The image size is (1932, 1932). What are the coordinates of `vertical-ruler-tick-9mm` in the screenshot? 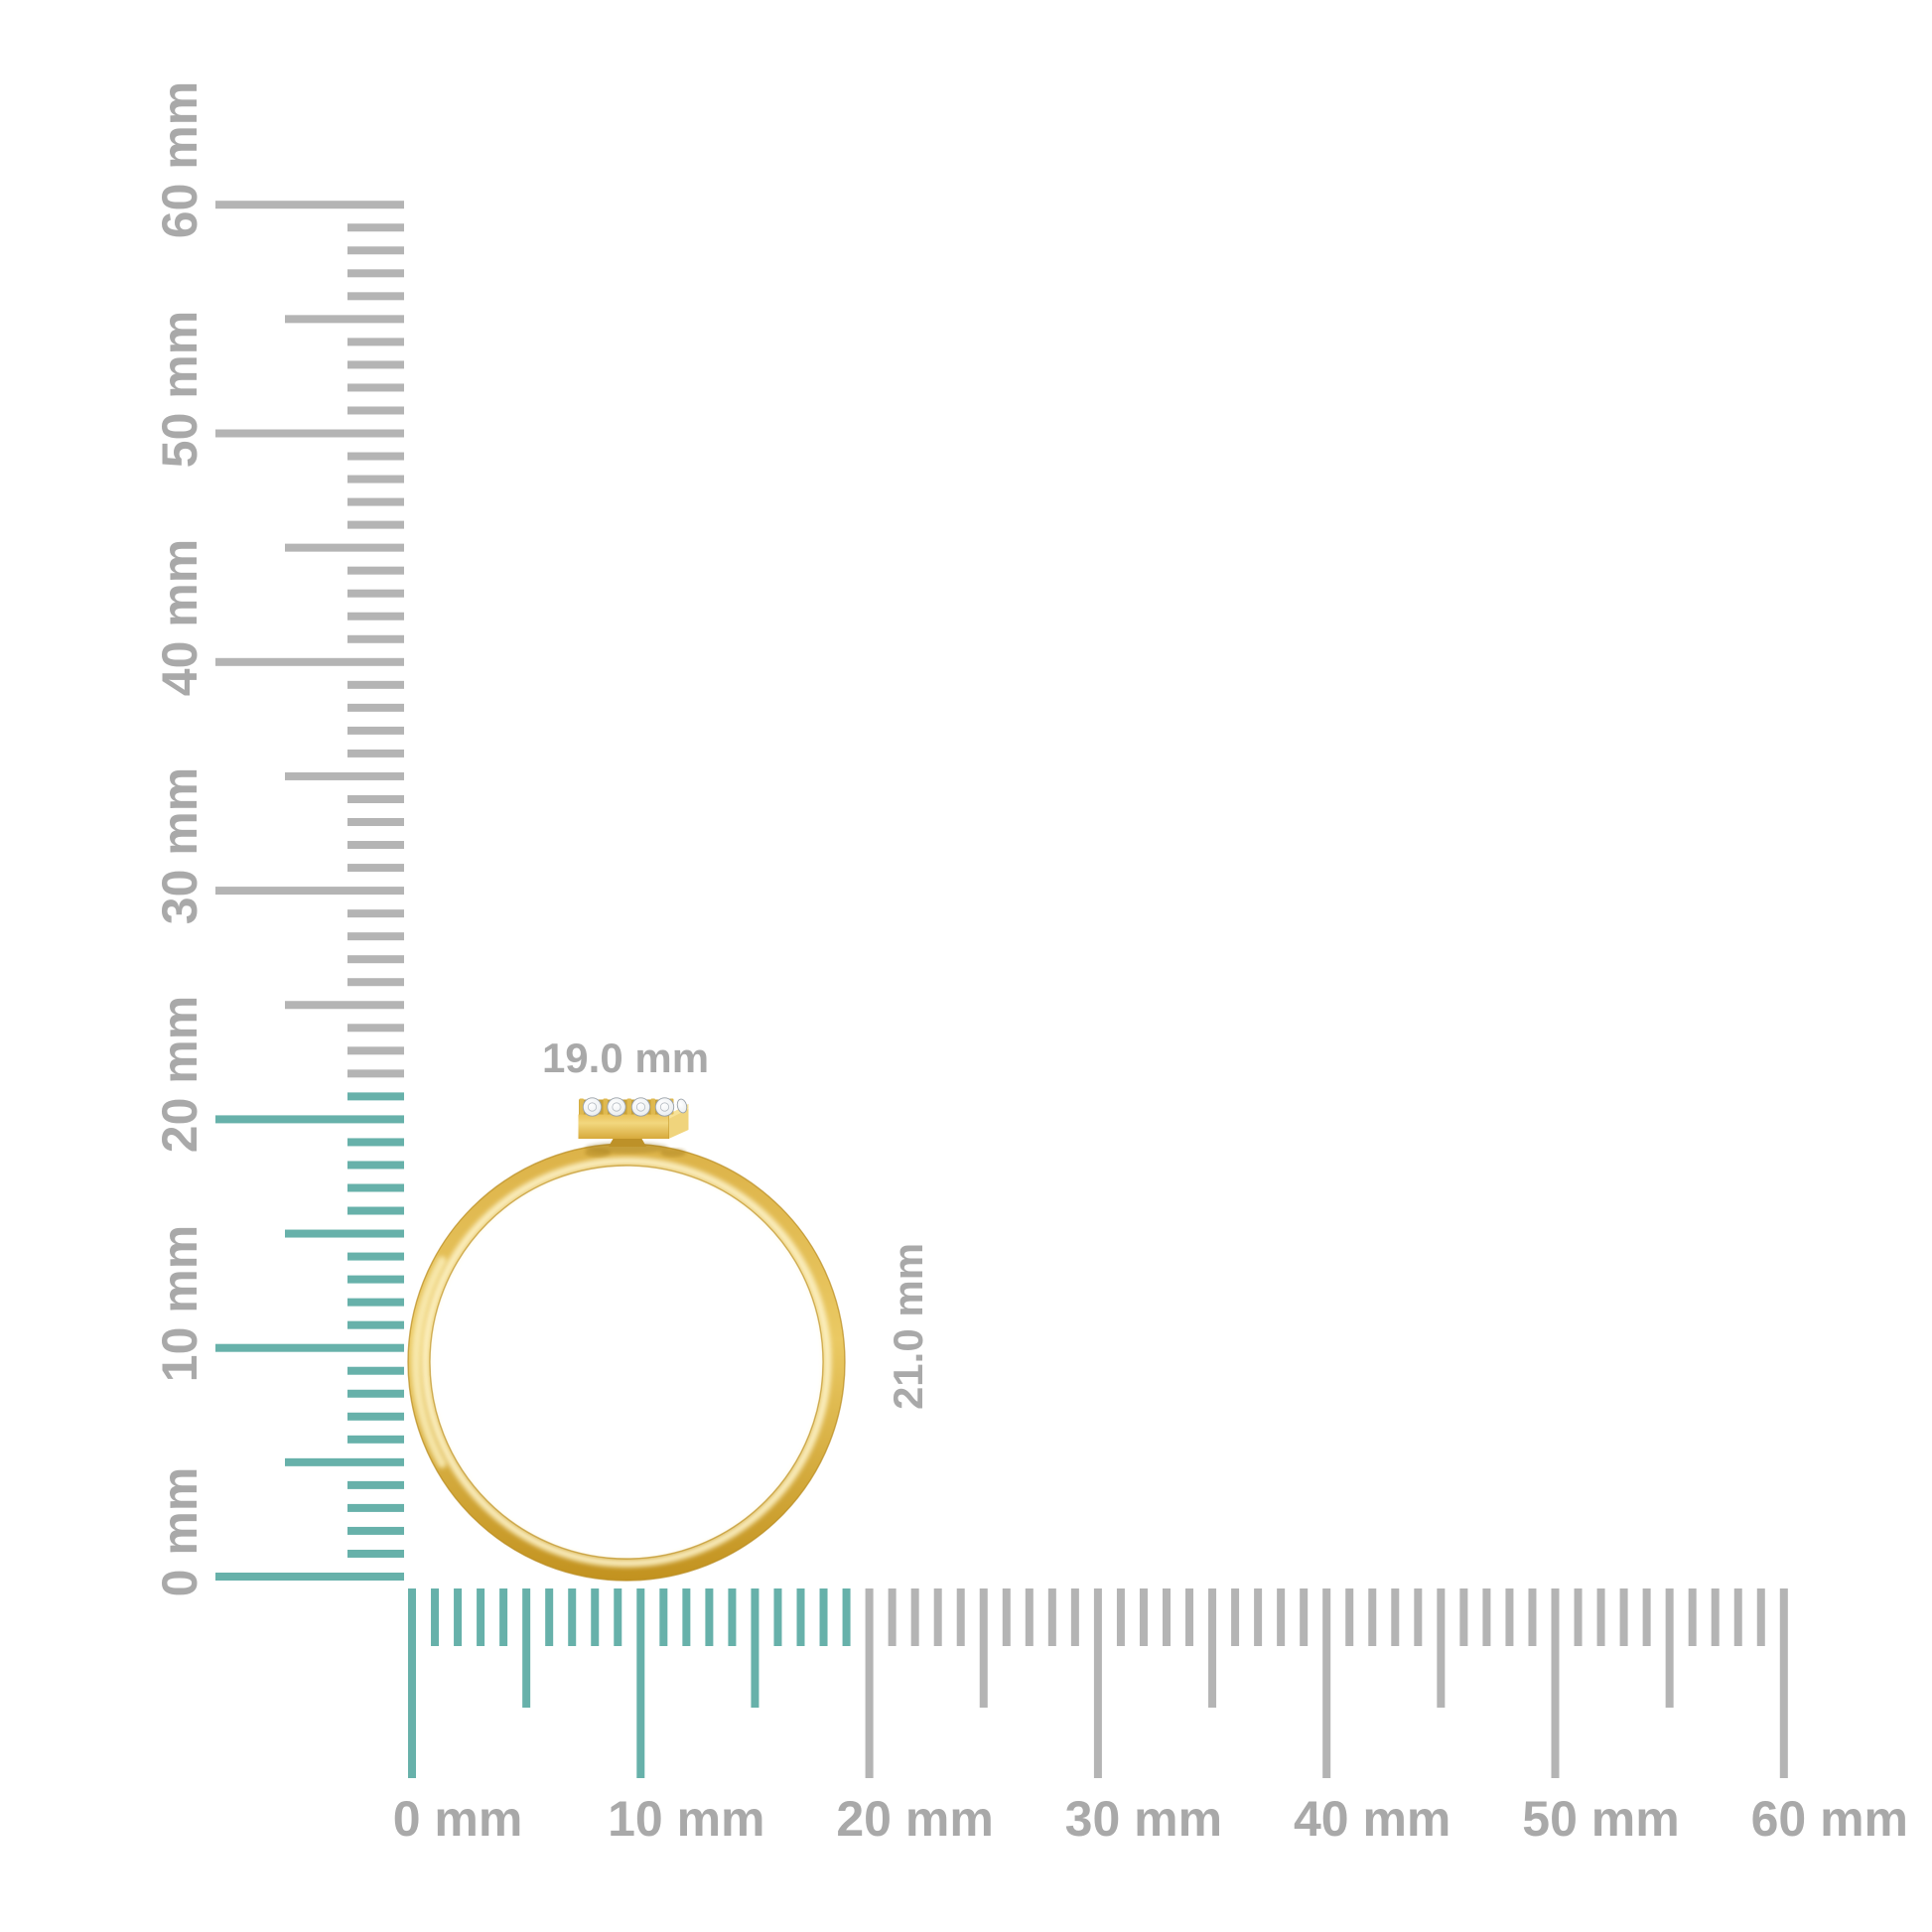 It's located at (375, 1371).